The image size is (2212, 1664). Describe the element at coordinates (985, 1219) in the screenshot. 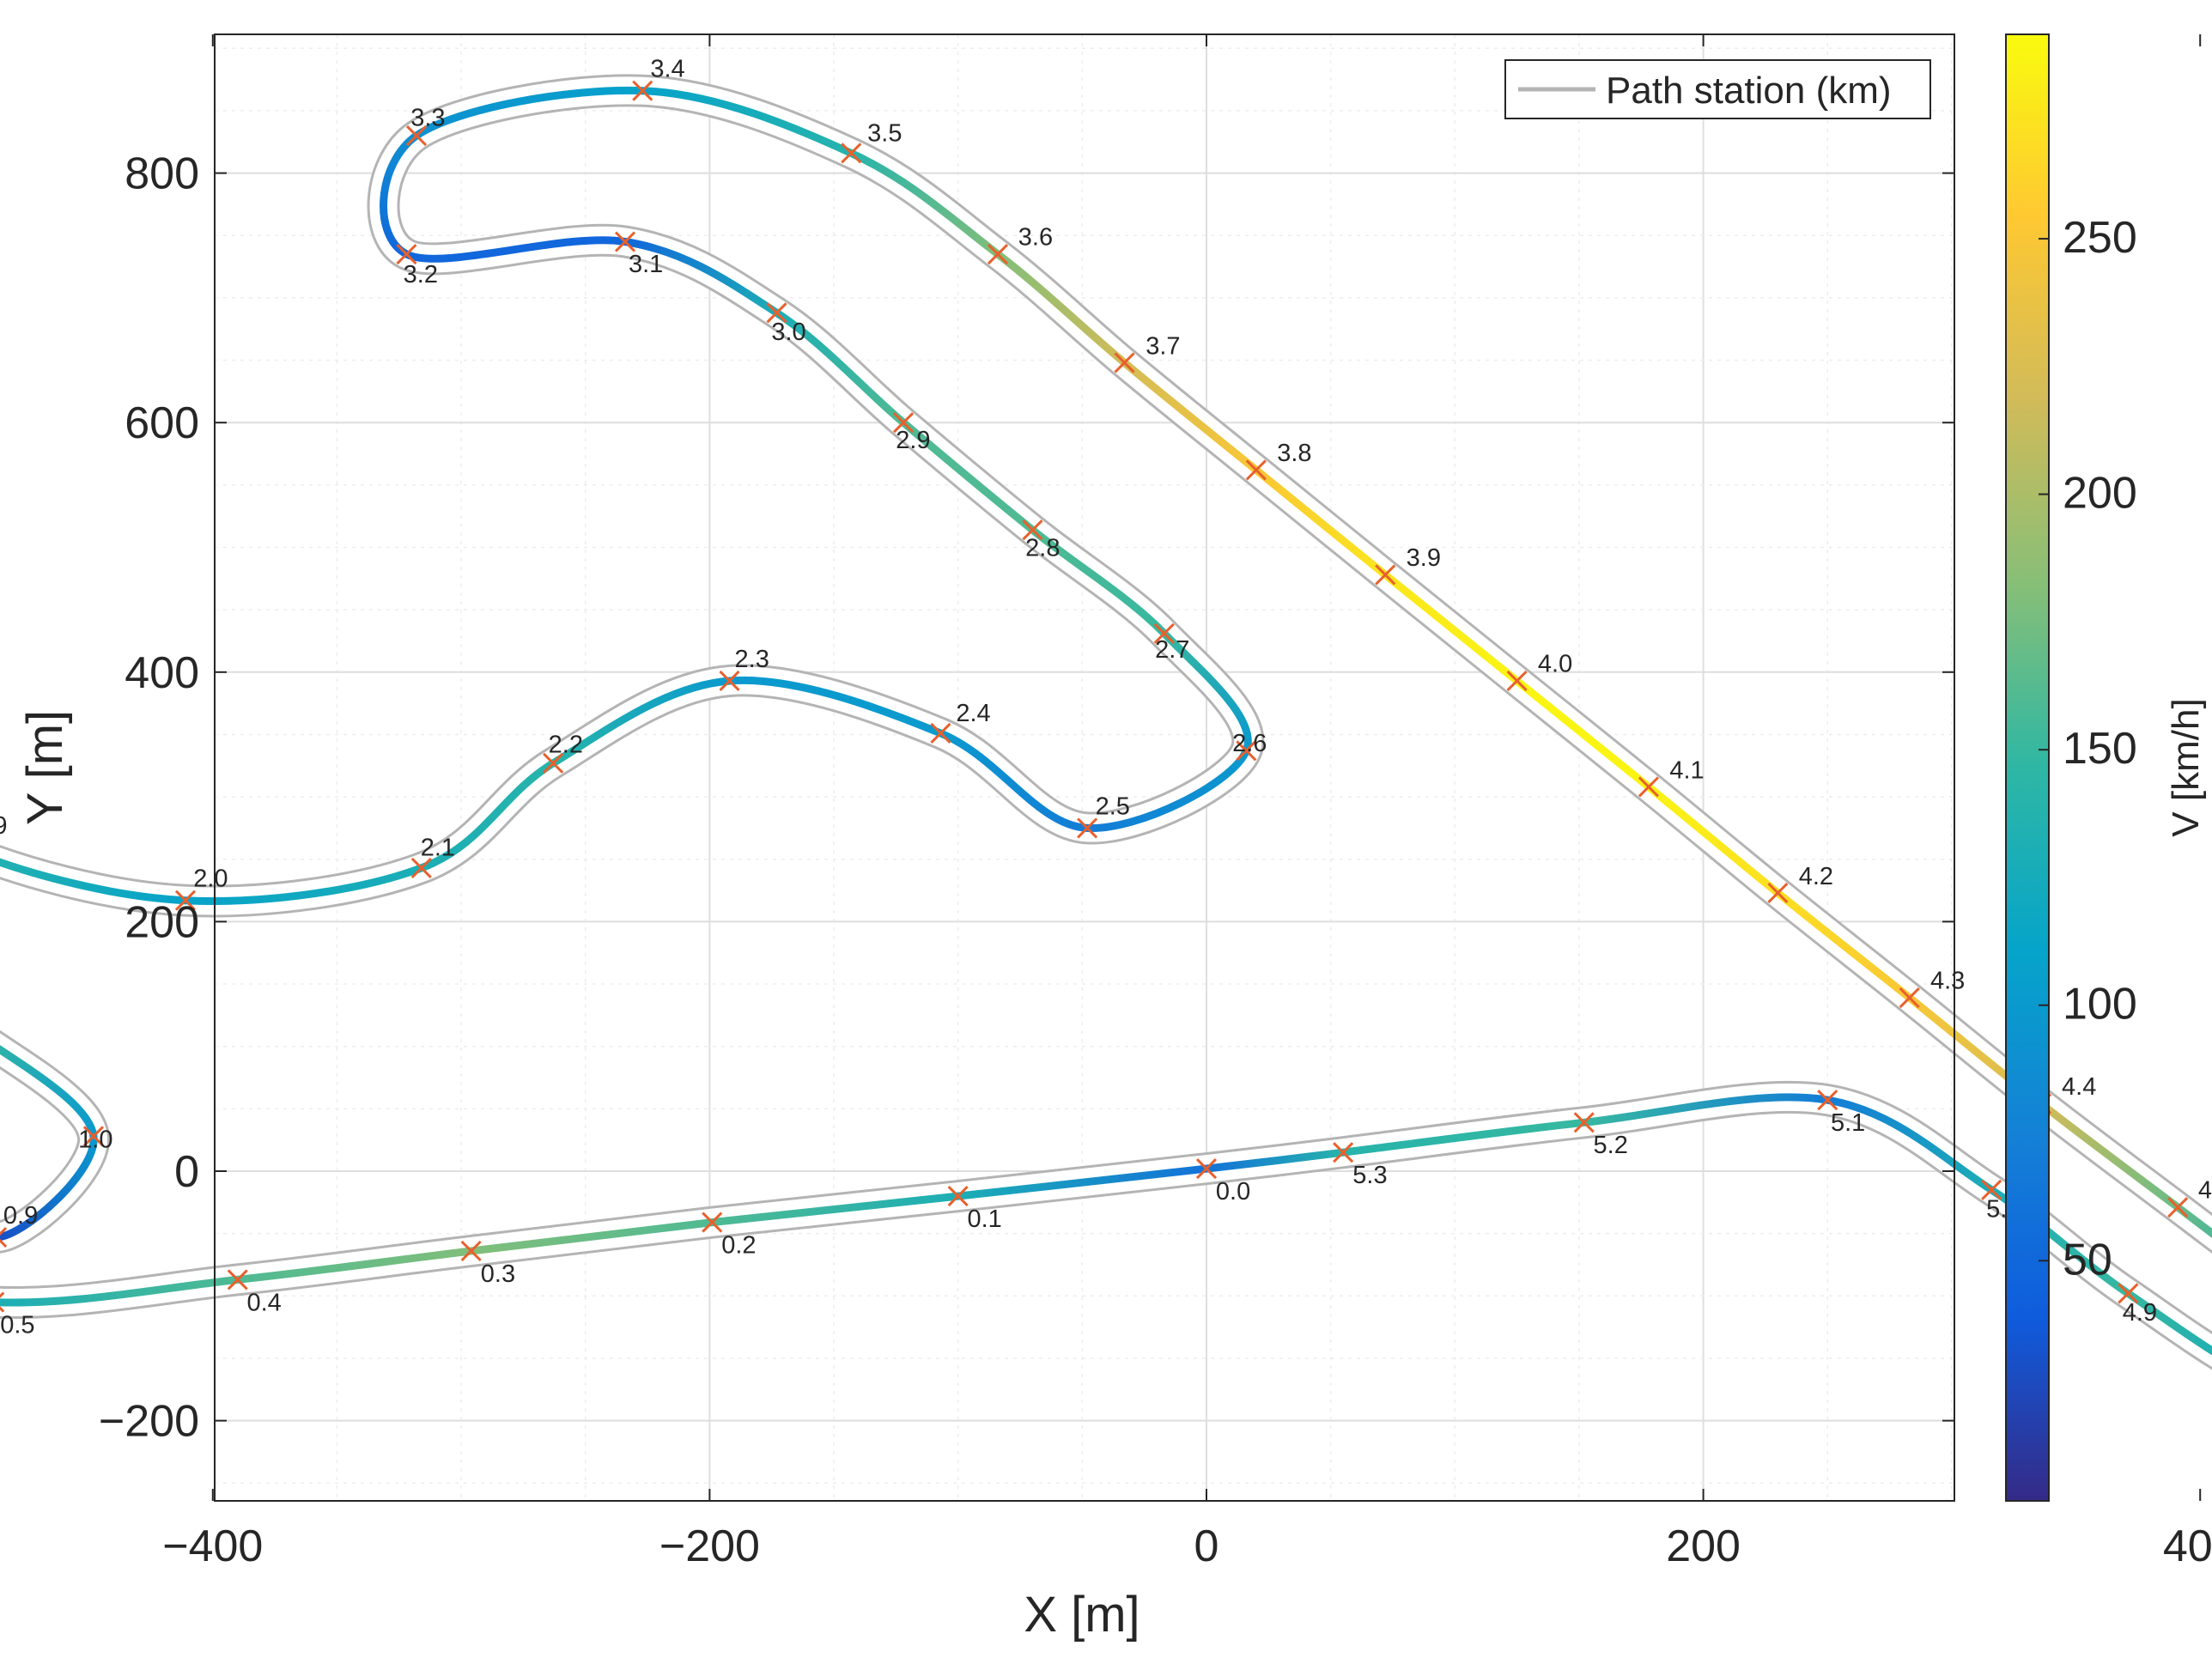

I see `station-label: 0.1` at that location.